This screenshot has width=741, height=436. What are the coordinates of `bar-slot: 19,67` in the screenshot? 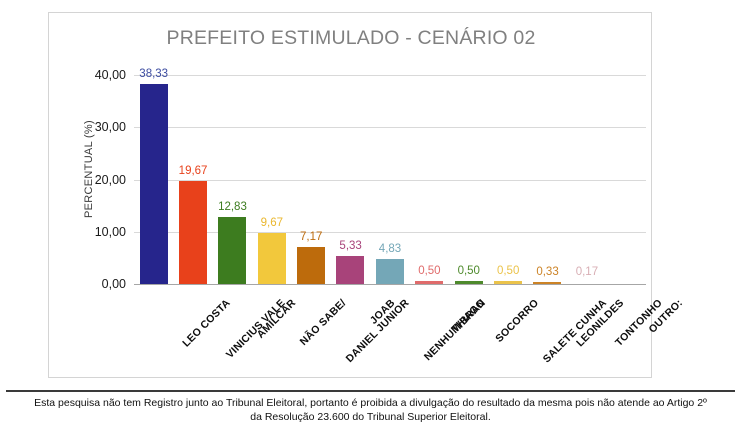 It's located at (192, 179).